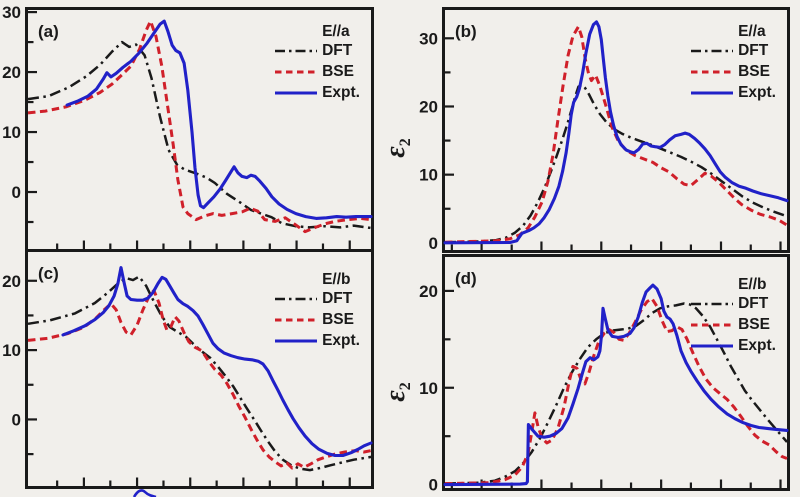 The width and height of the screenshot is (800, 497). I want to click on panel-b-legend: E//a DFT BSE Expt., so click(732, 63).